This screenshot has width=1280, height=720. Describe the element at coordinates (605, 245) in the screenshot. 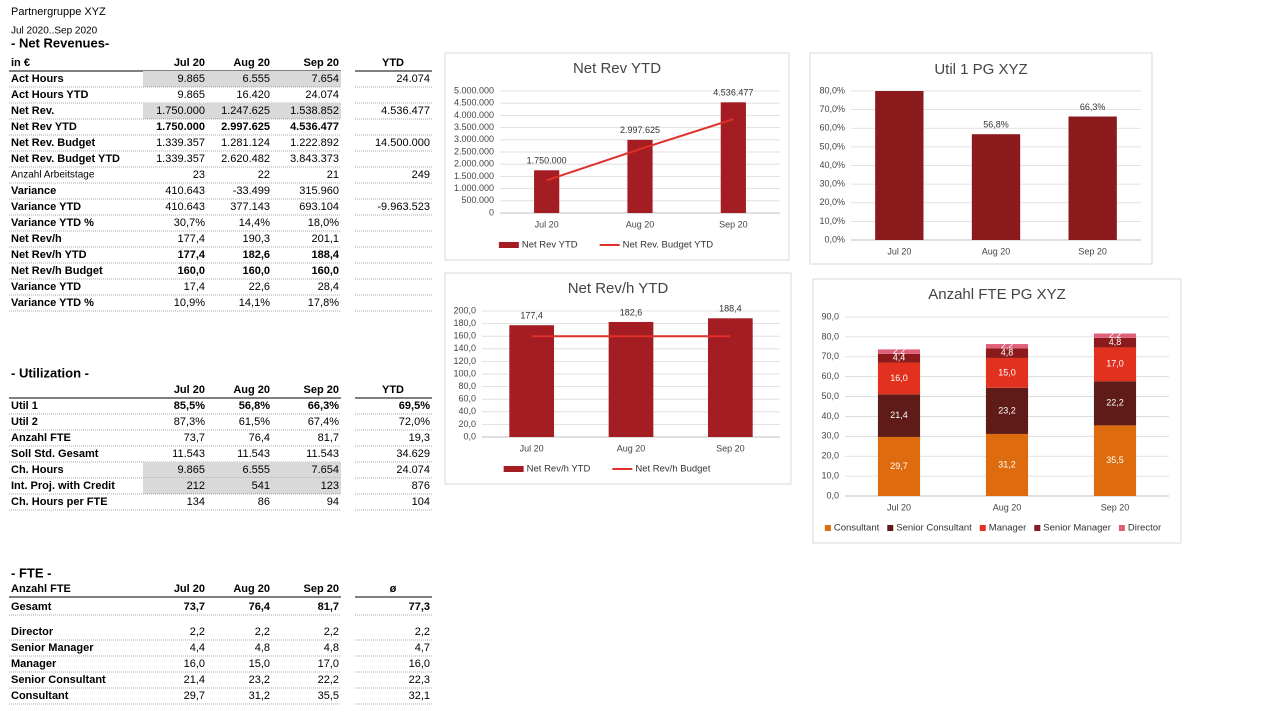

I see `legend: Net Rev YTD Net Rev. Budget YTD` at that location.